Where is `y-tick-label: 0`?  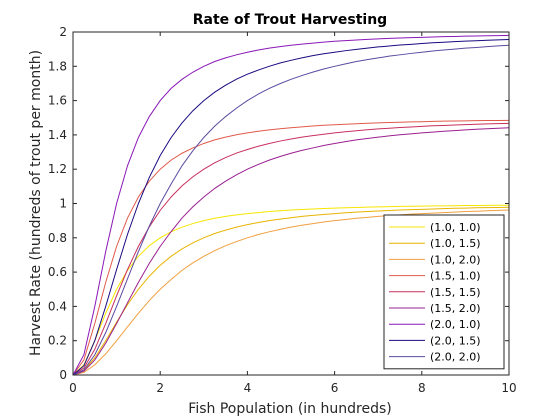 y-tick-label: 0 is located at coordinates (63, 375).